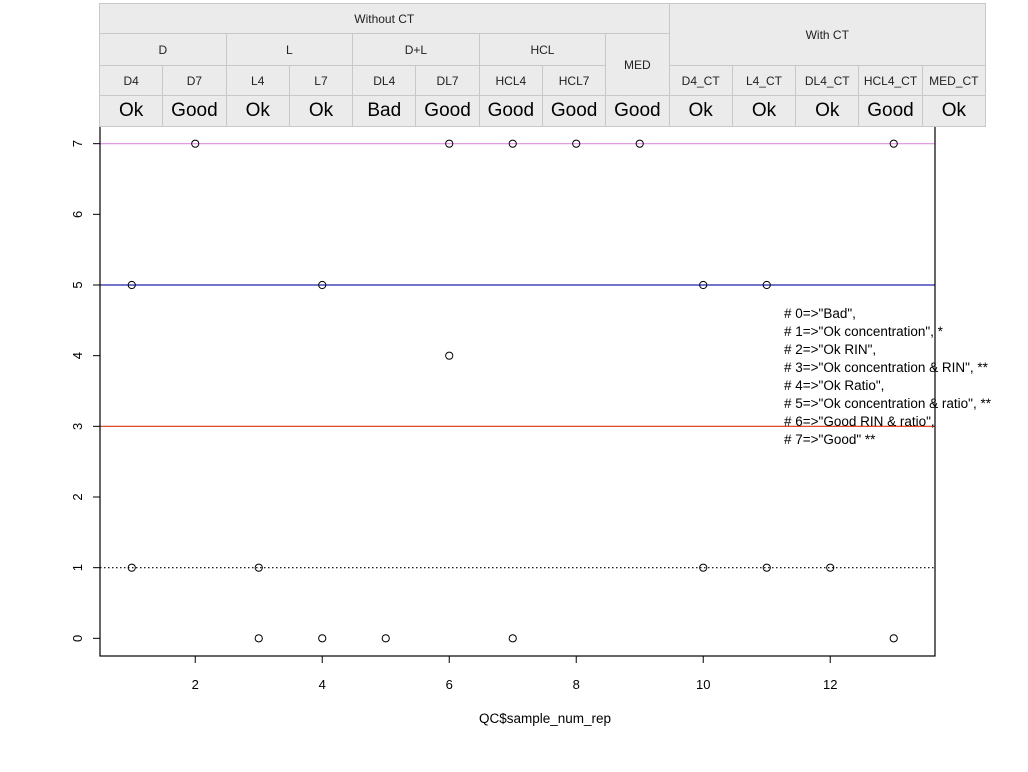 The height and width of the screenshot is (772, 1028). I want to click on subgroup-header-cell: D, so click(163, 49).